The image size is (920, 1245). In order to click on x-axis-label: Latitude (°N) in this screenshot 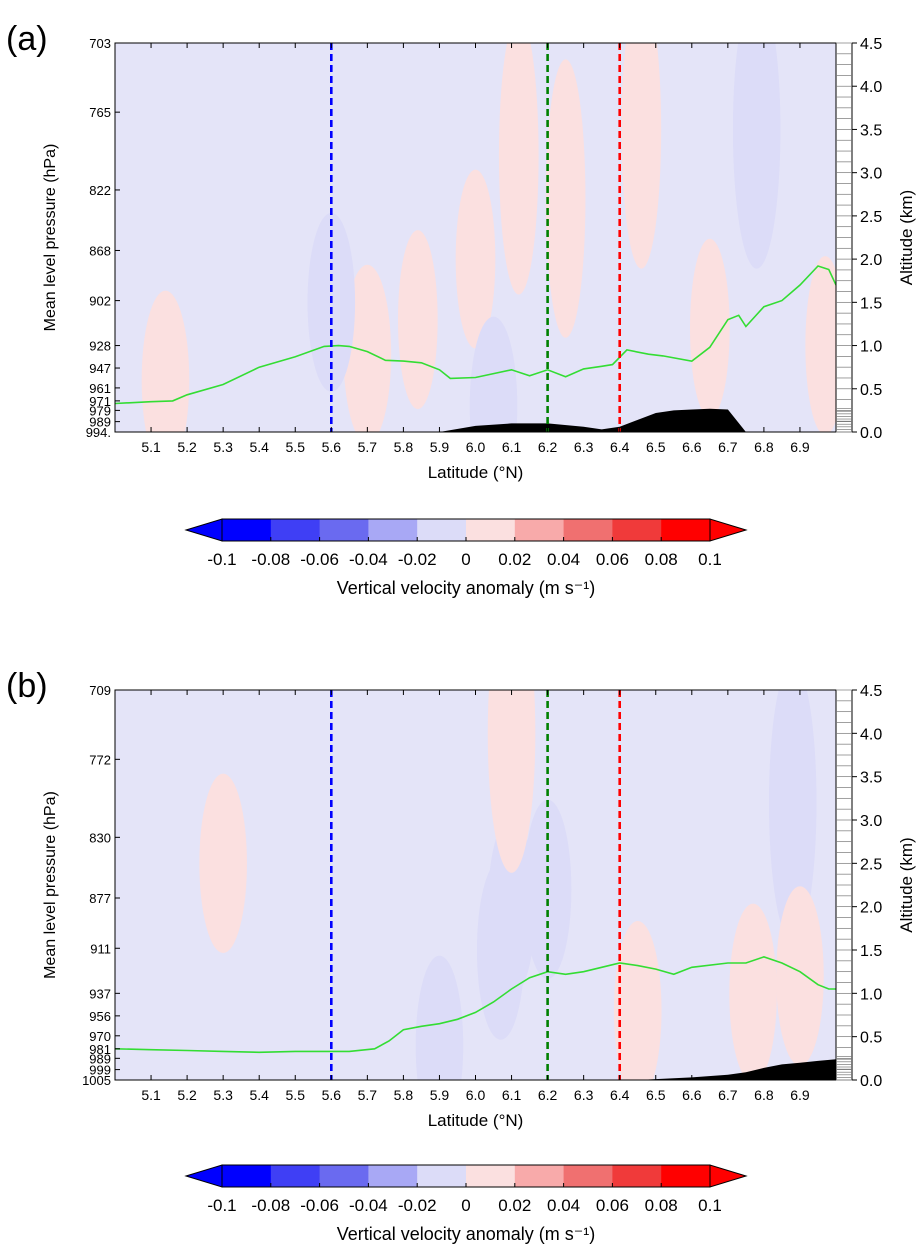, I will do `click(476, 1120)`.